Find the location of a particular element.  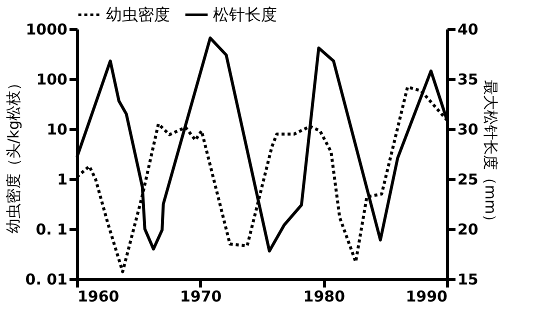

x-tick-label: 1980 is located at coordinates (324, 297).